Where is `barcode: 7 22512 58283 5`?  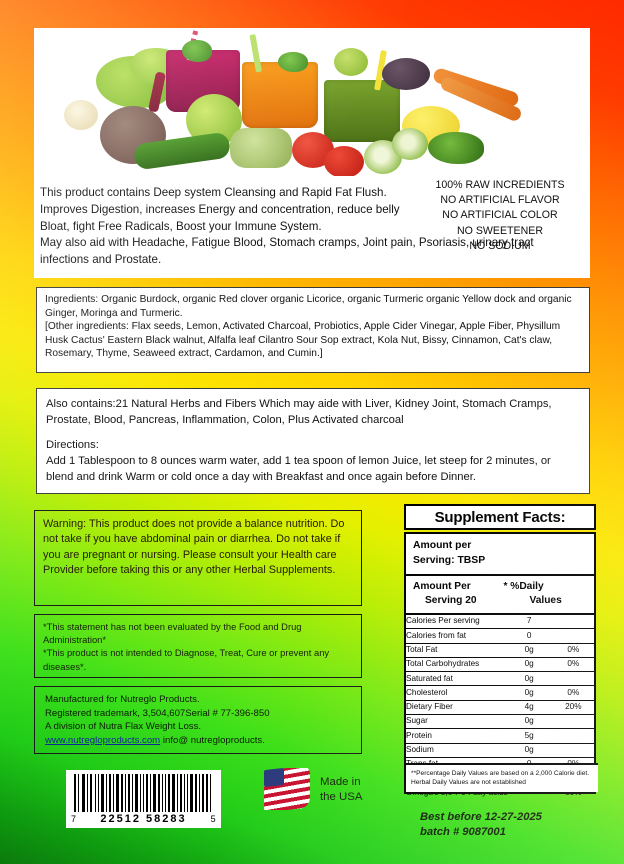
barcode: 7 22512 58283 5 is located at coordinates (143, 799).